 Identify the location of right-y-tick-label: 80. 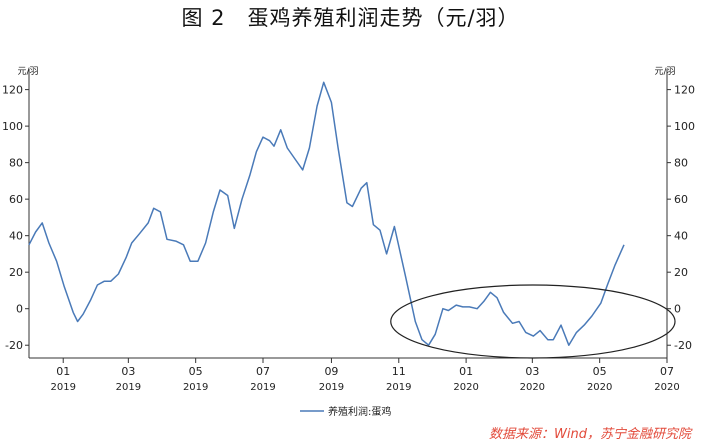
(681, 163).